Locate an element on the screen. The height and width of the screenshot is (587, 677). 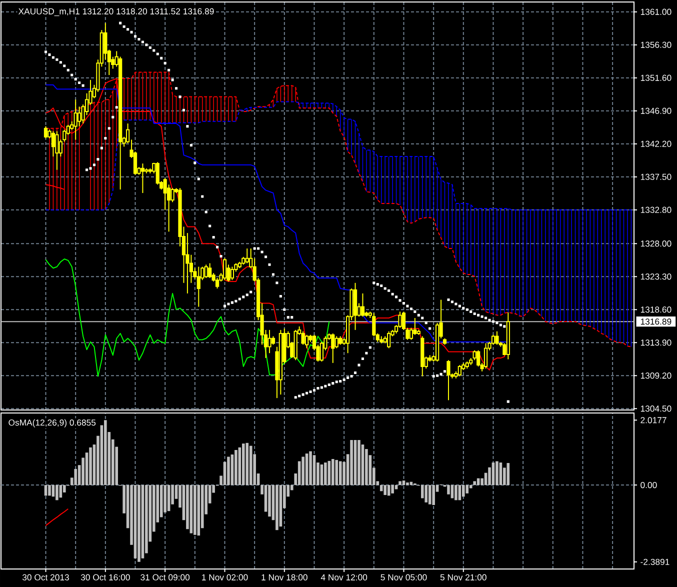
y-tick-label: 2.0177 is located at coordinates (653, 420).